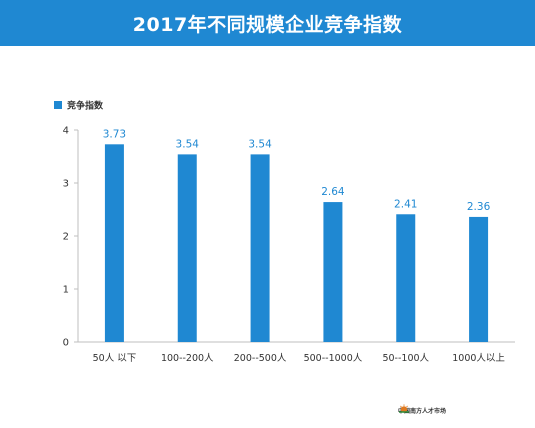  I want to click on y-tick-label: 0, so click(66, 343).